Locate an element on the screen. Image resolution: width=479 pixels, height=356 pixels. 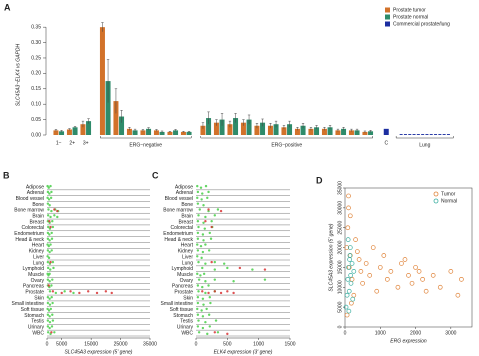
row-label: Bone marrow is located at coordinates (178, 211).